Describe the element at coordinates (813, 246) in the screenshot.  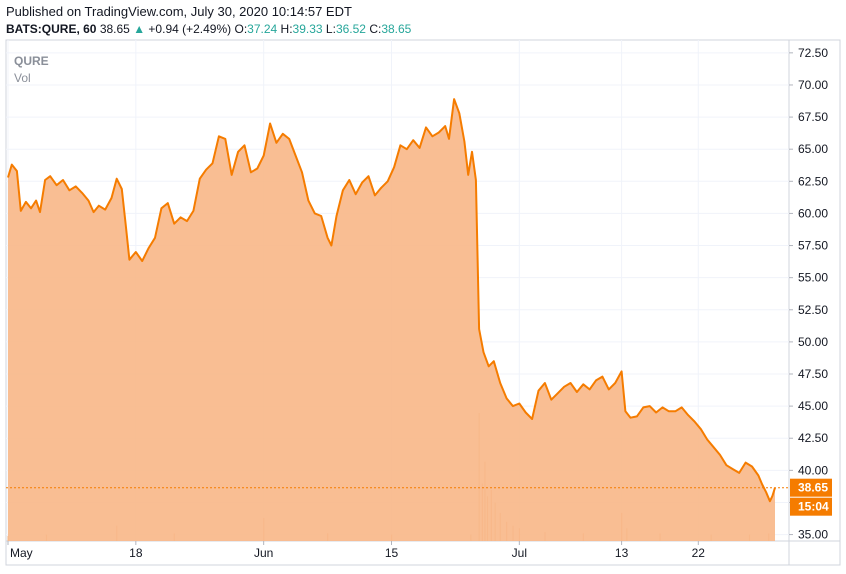
I see `y-tick-label: 57.50` at that location.